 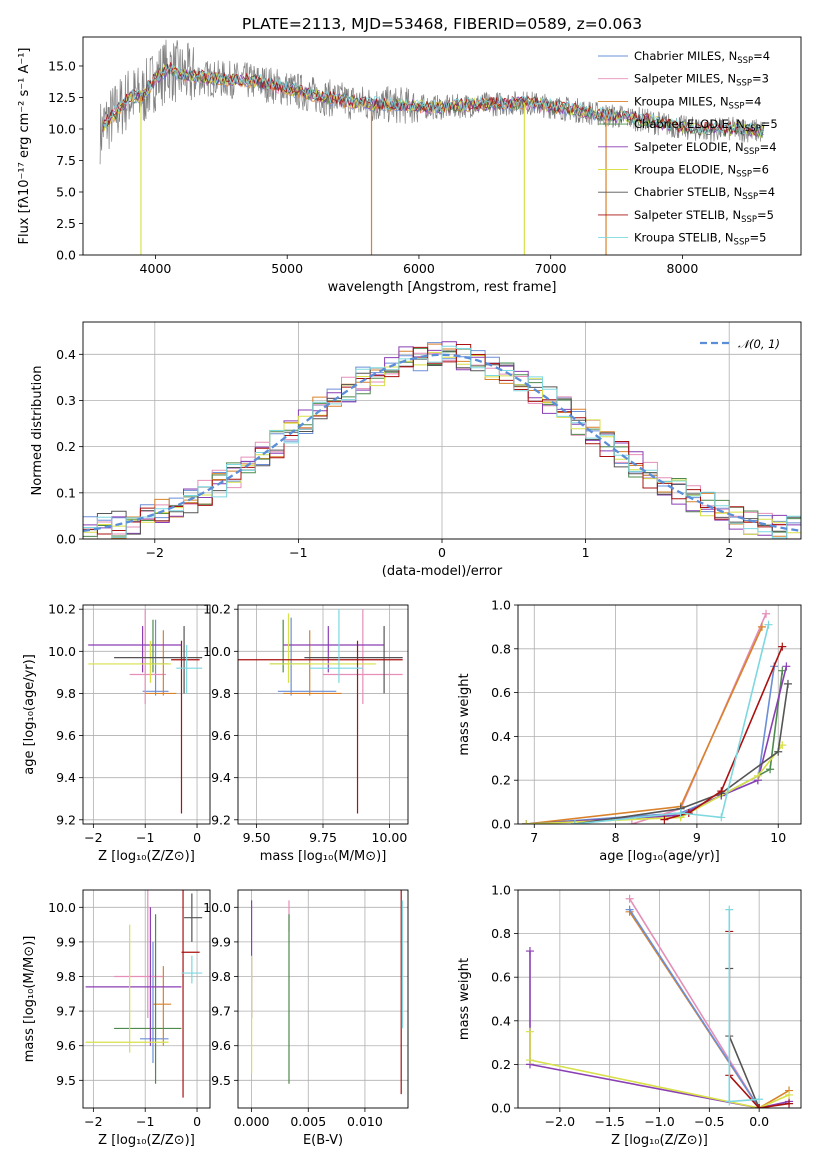 I want to click on x-tick-label: 9, so click(x=697, y=837).